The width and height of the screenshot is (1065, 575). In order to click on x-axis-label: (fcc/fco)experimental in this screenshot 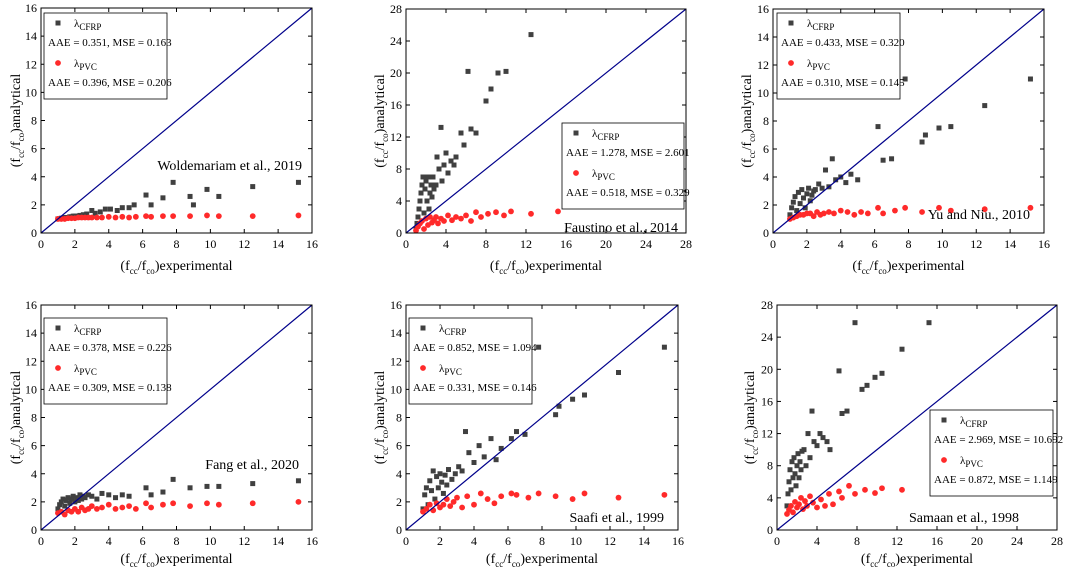, I will do `click(542, 560)`.